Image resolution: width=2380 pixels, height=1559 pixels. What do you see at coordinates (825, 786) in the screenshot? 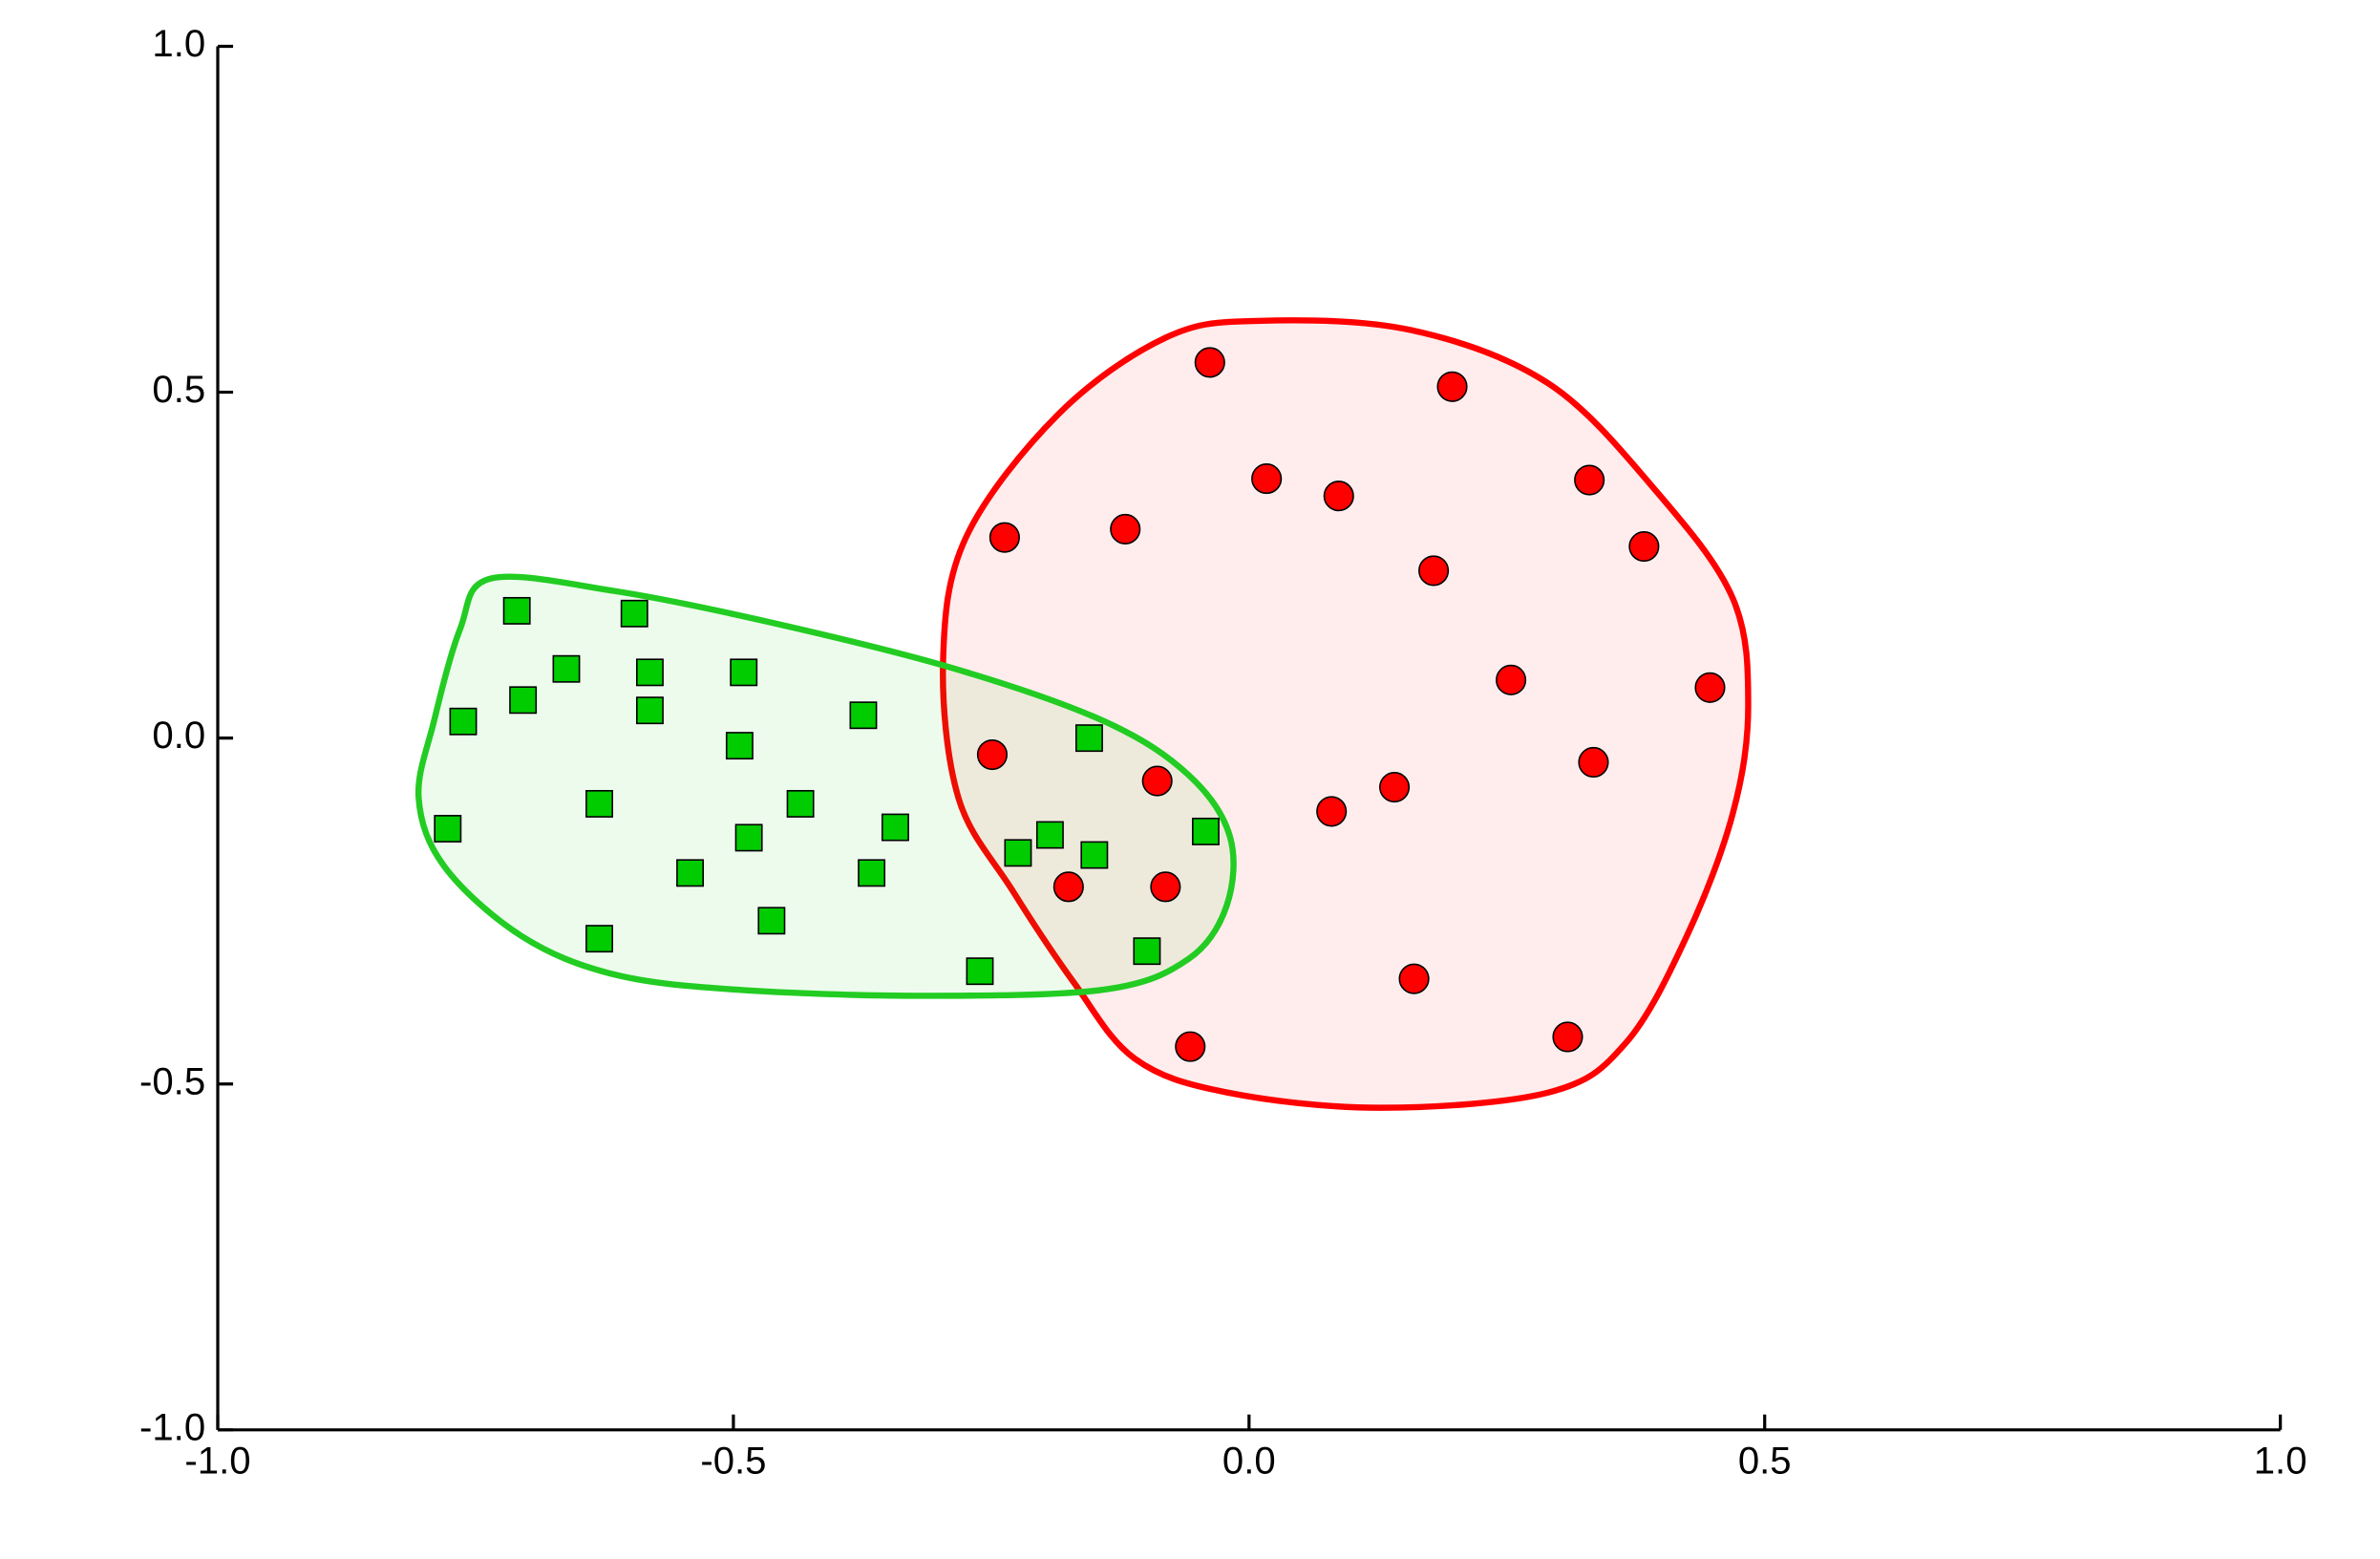
I see `green-region` at bounding box center [825, 786].